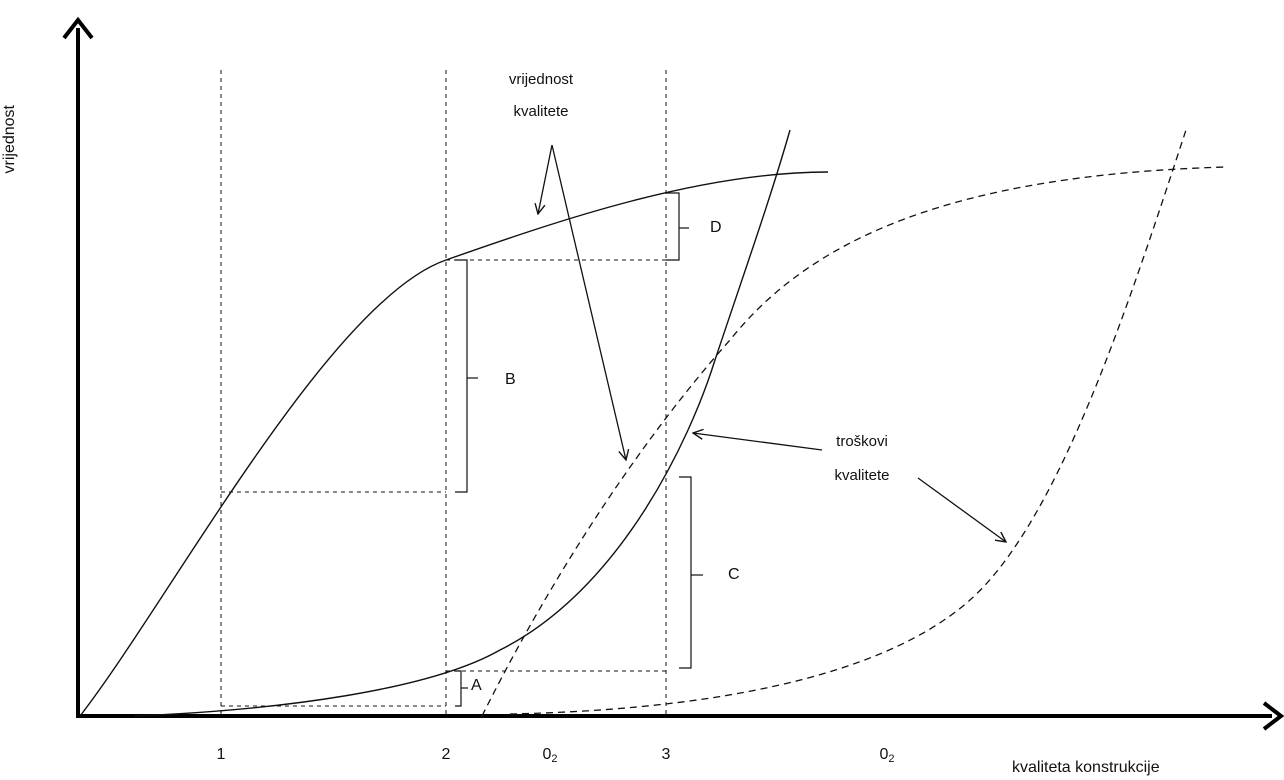 The image size is (1284, 780). Describe the element at coordinates (588, 302) in the screenshot. I see `arrow-value-to-dashed` at that location.